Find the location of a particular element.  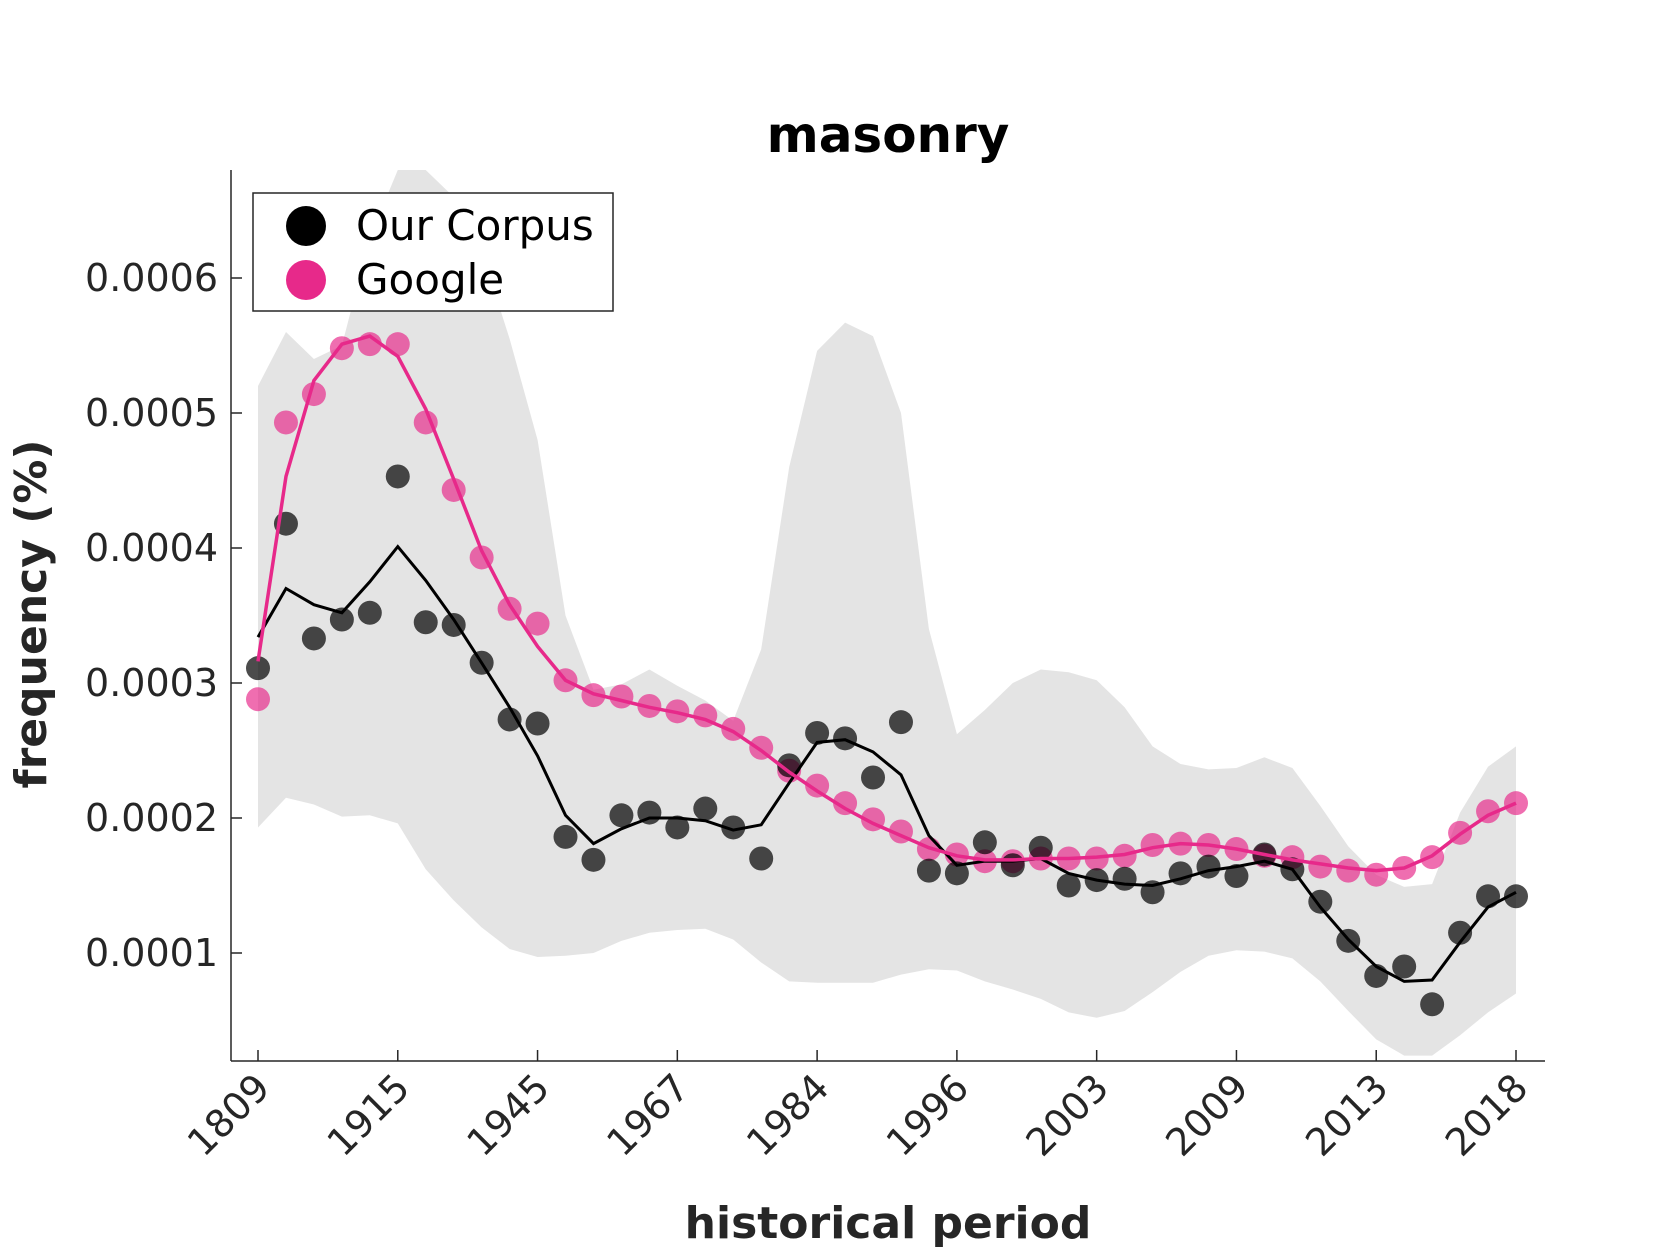

y-tick-label: 0.0006 is located at coordinates (151, 278).